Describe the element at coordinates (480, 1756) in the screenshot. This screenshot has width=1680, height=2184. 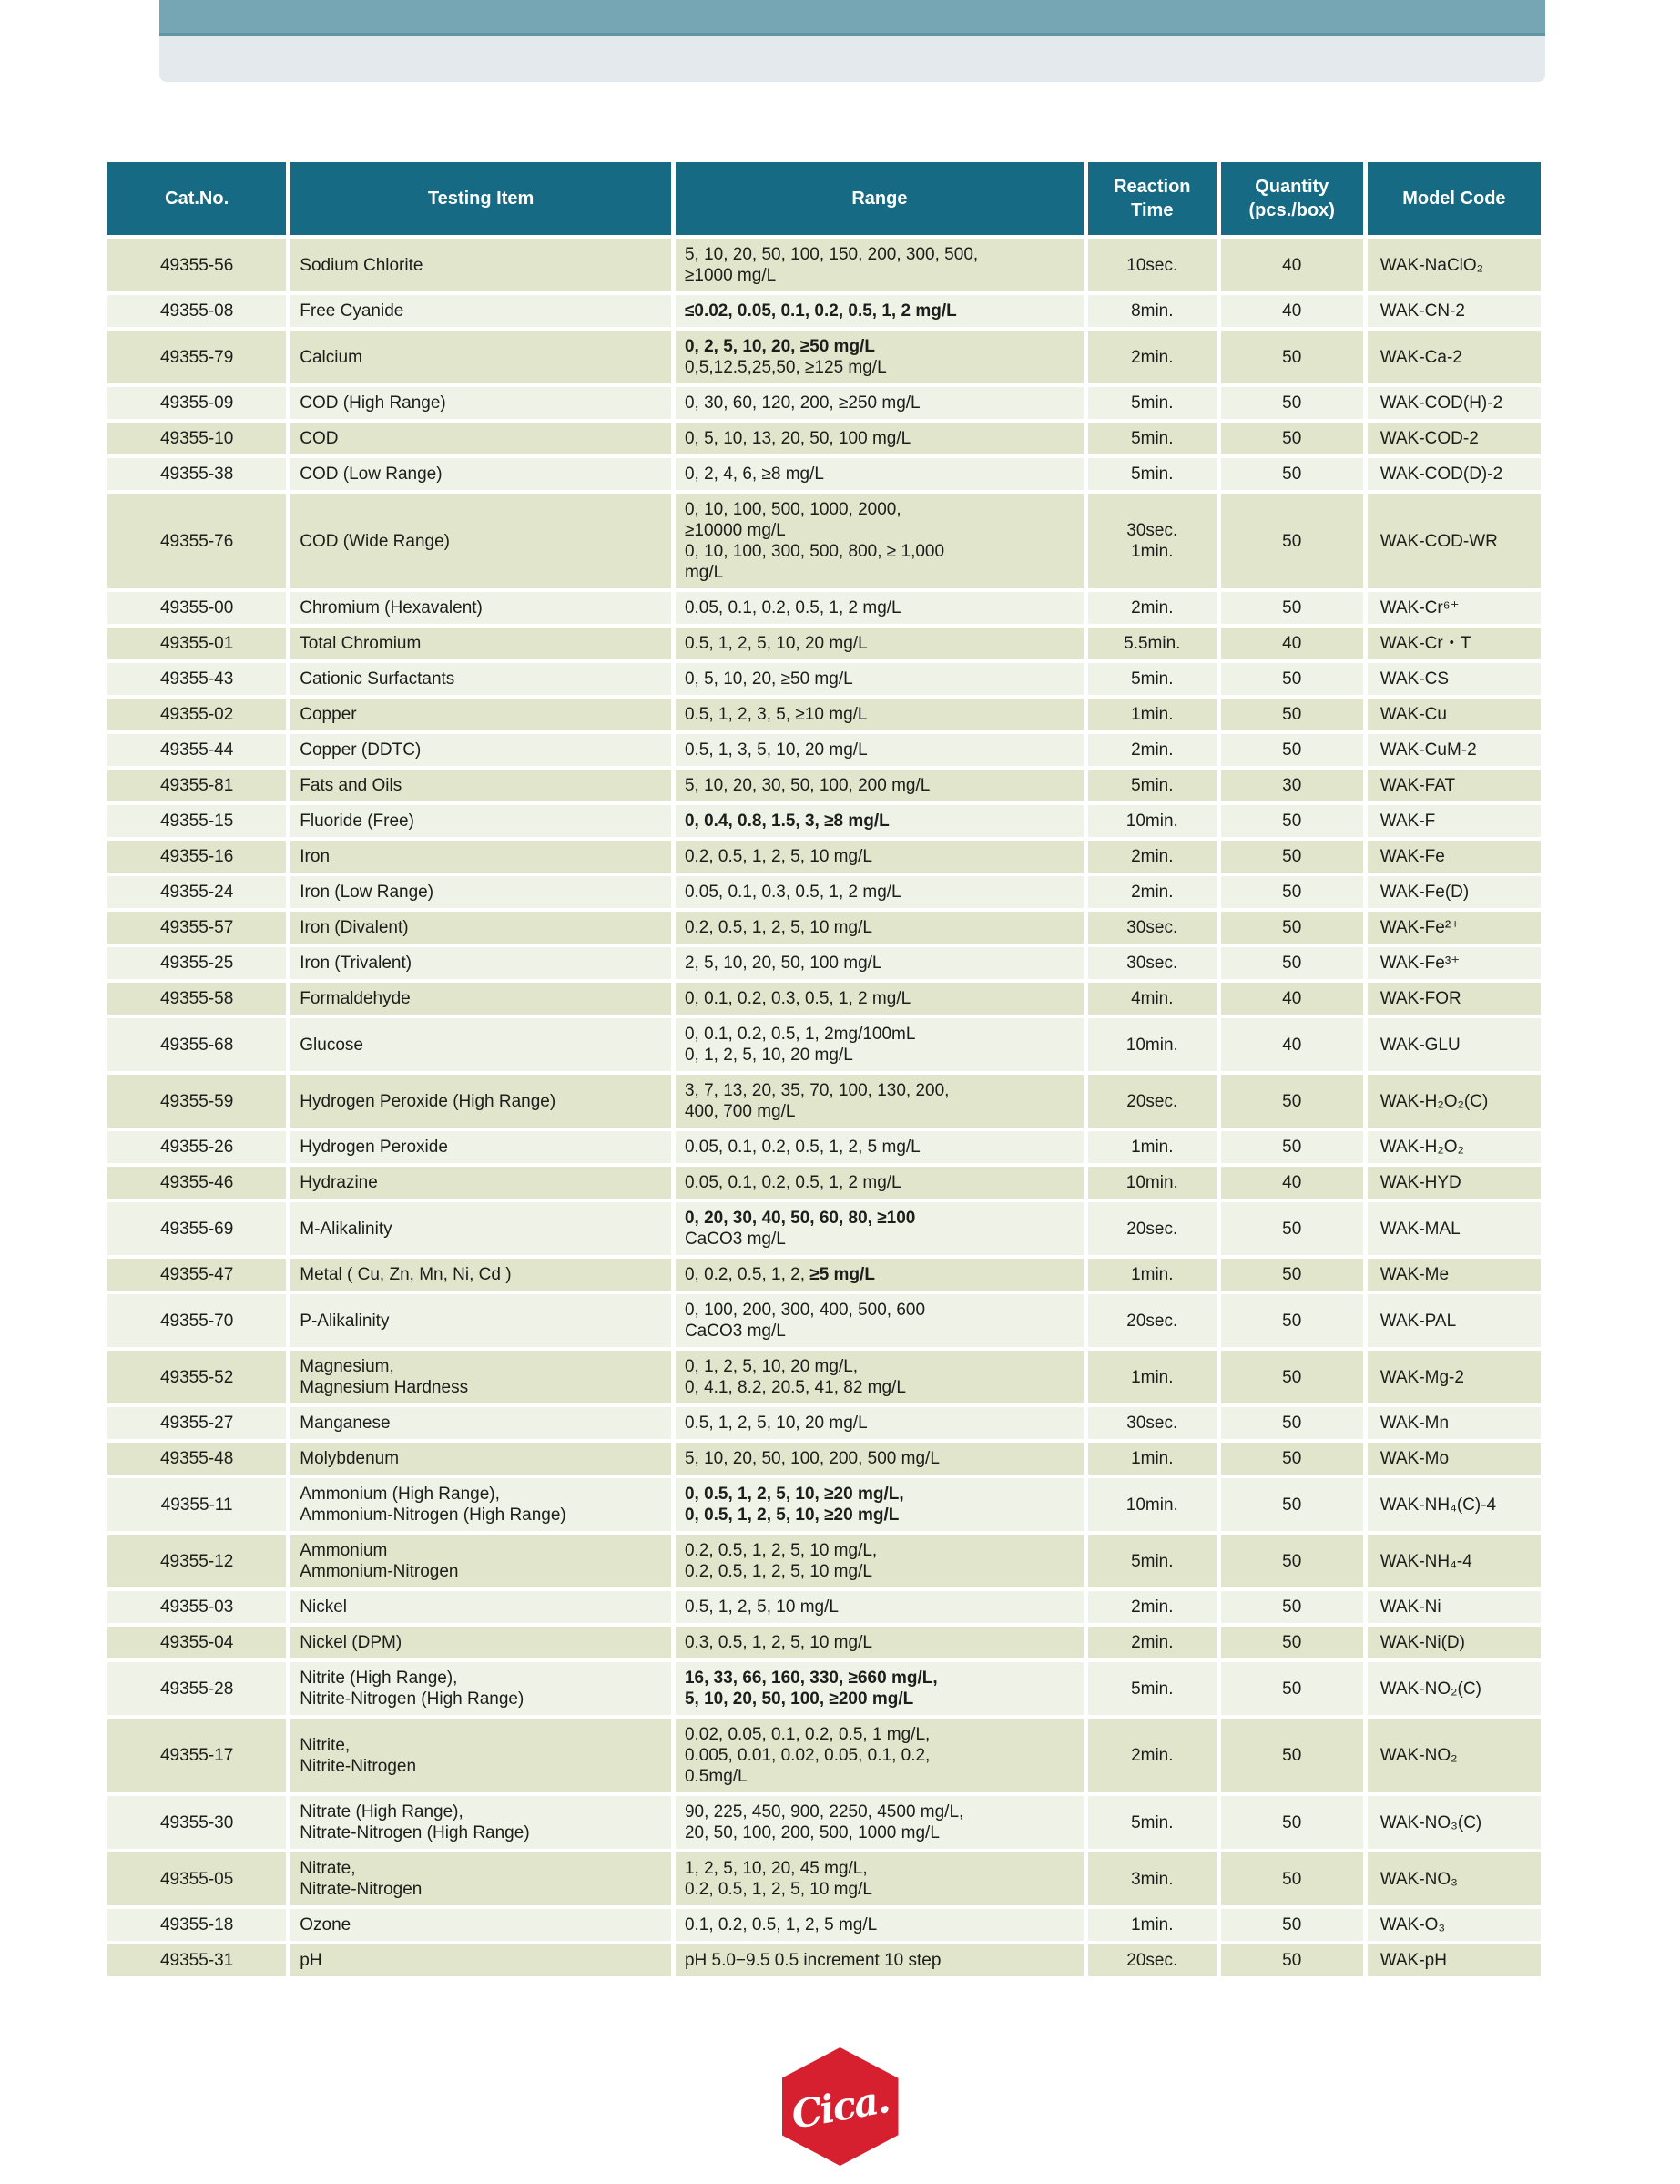
I see `testing-item-cell: Nitrite, Nitrite-Nitrogen` at that location.